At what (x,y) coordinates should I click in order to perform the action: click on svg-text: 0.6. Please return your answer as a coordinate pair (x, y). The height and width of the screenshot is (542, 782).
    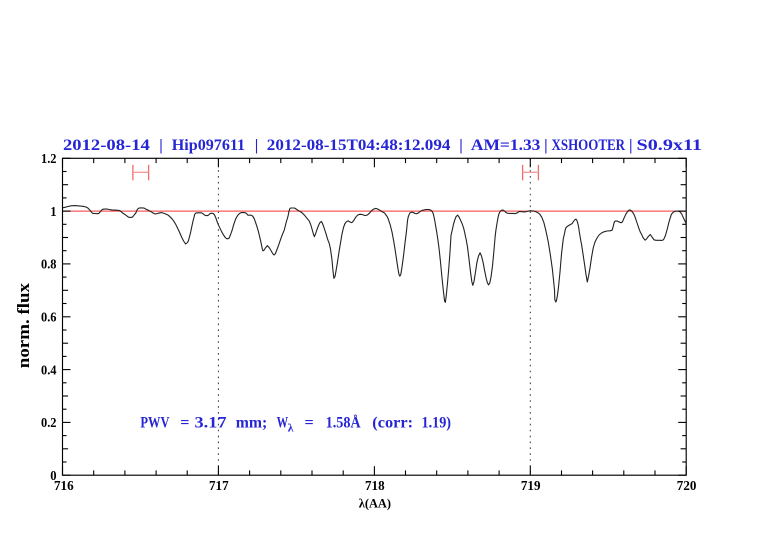
    Looking at the image, I should click on (49, 317).